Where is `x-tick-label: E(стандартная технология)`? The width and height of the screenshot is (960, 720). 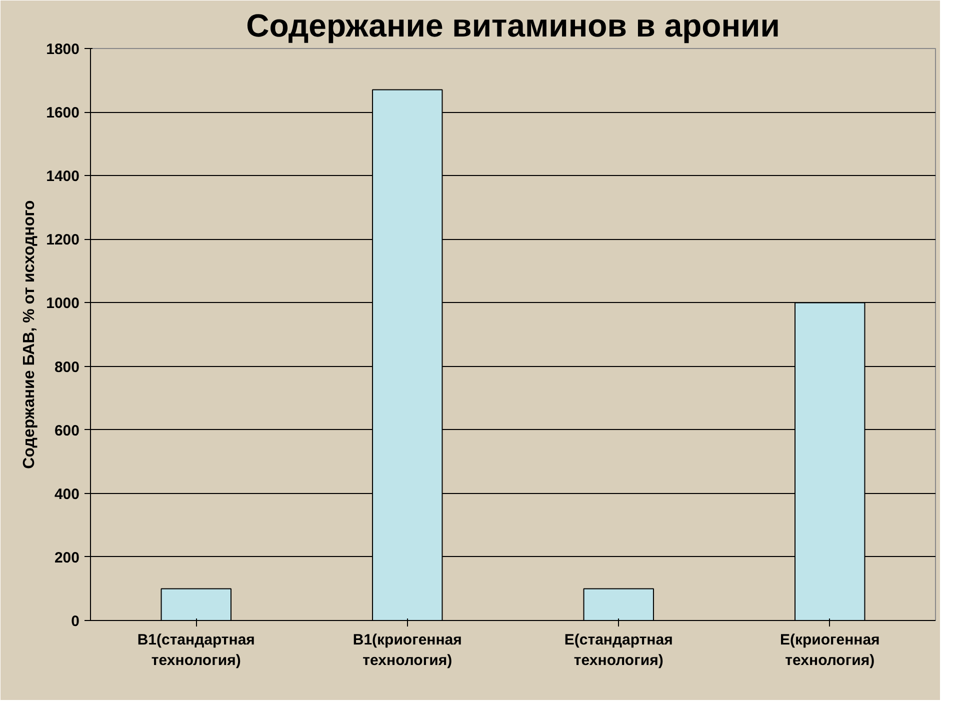
x-tick-label: E(стандартная технология) is located at coordinates (618, 650).